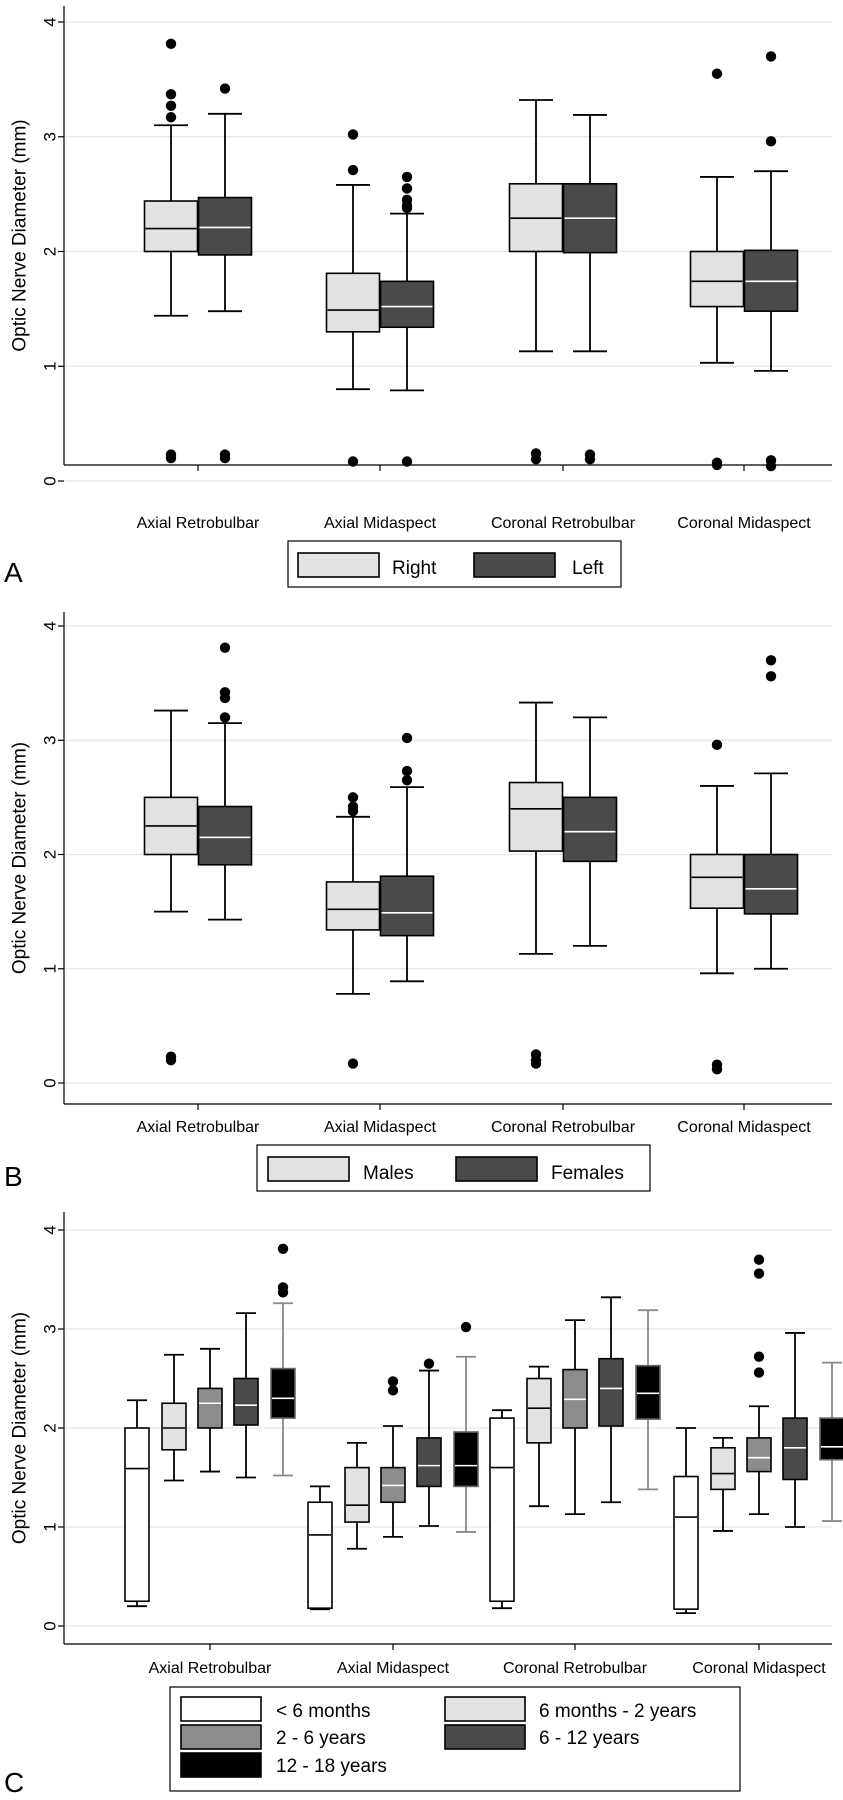  What do you see at coordinates (321, 1738) in the screenshot?
I see `legend-label: 2 - 6 years` at bounding box center [321, 1738].